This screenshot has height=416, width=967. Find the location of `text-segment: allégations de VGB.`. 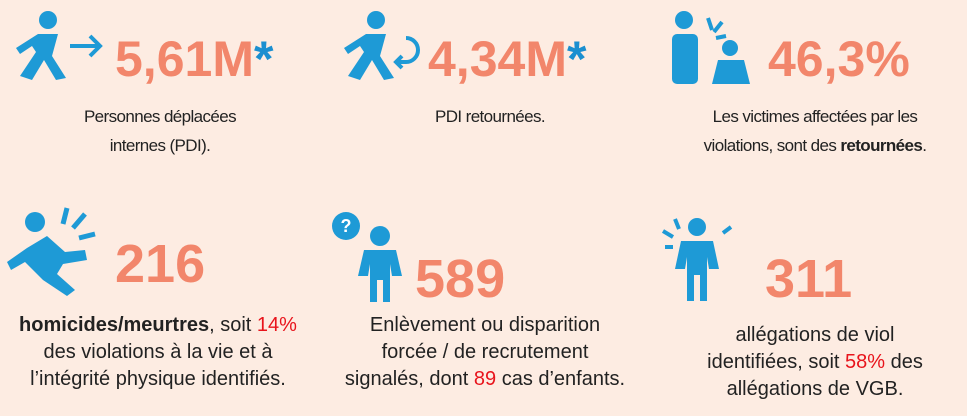

text-segment: allégations de VGB. is located at coordinates (815, 389).